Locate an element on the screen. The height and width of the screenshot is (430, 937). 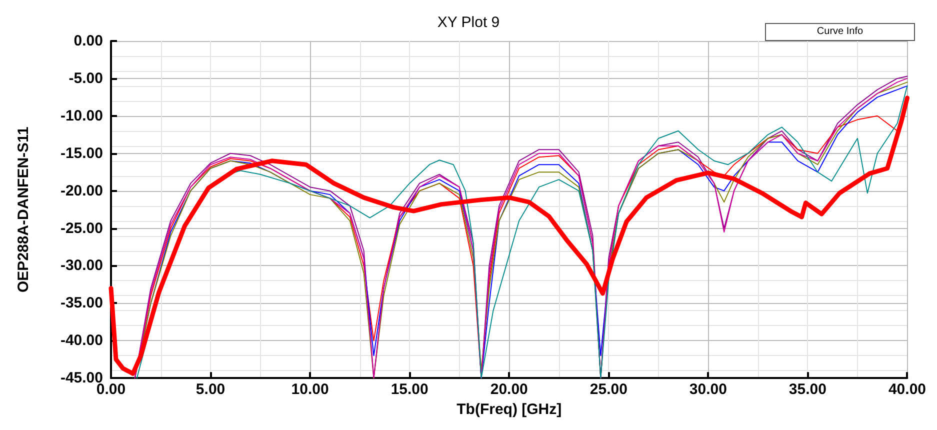
y-tick-label: 0.00 is located at coordinates (88, 41).